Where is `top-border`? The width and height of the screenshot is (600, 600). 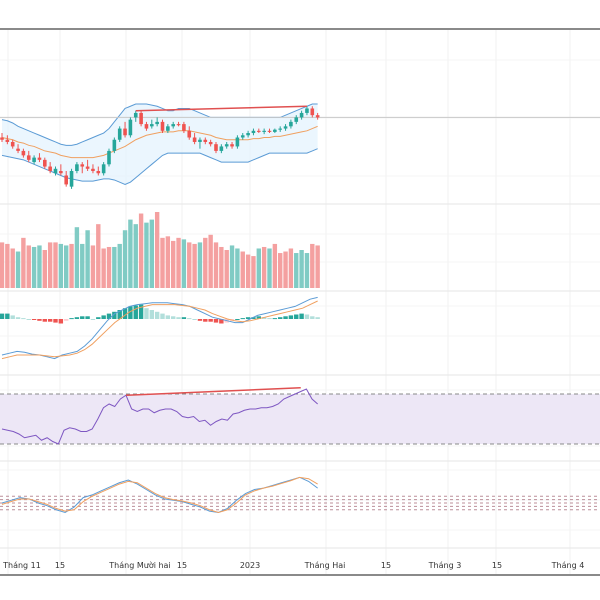
top-border is located at coordinates (300, 29).